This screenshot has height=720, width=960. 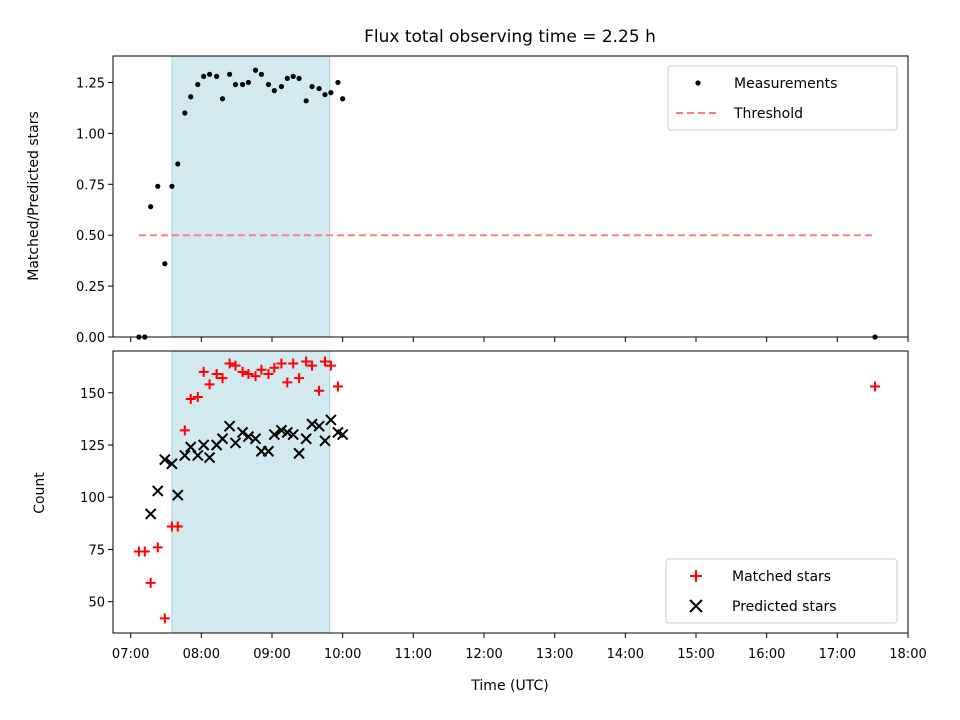 I want to click on top-legend-box, so click(x=782, y=98).